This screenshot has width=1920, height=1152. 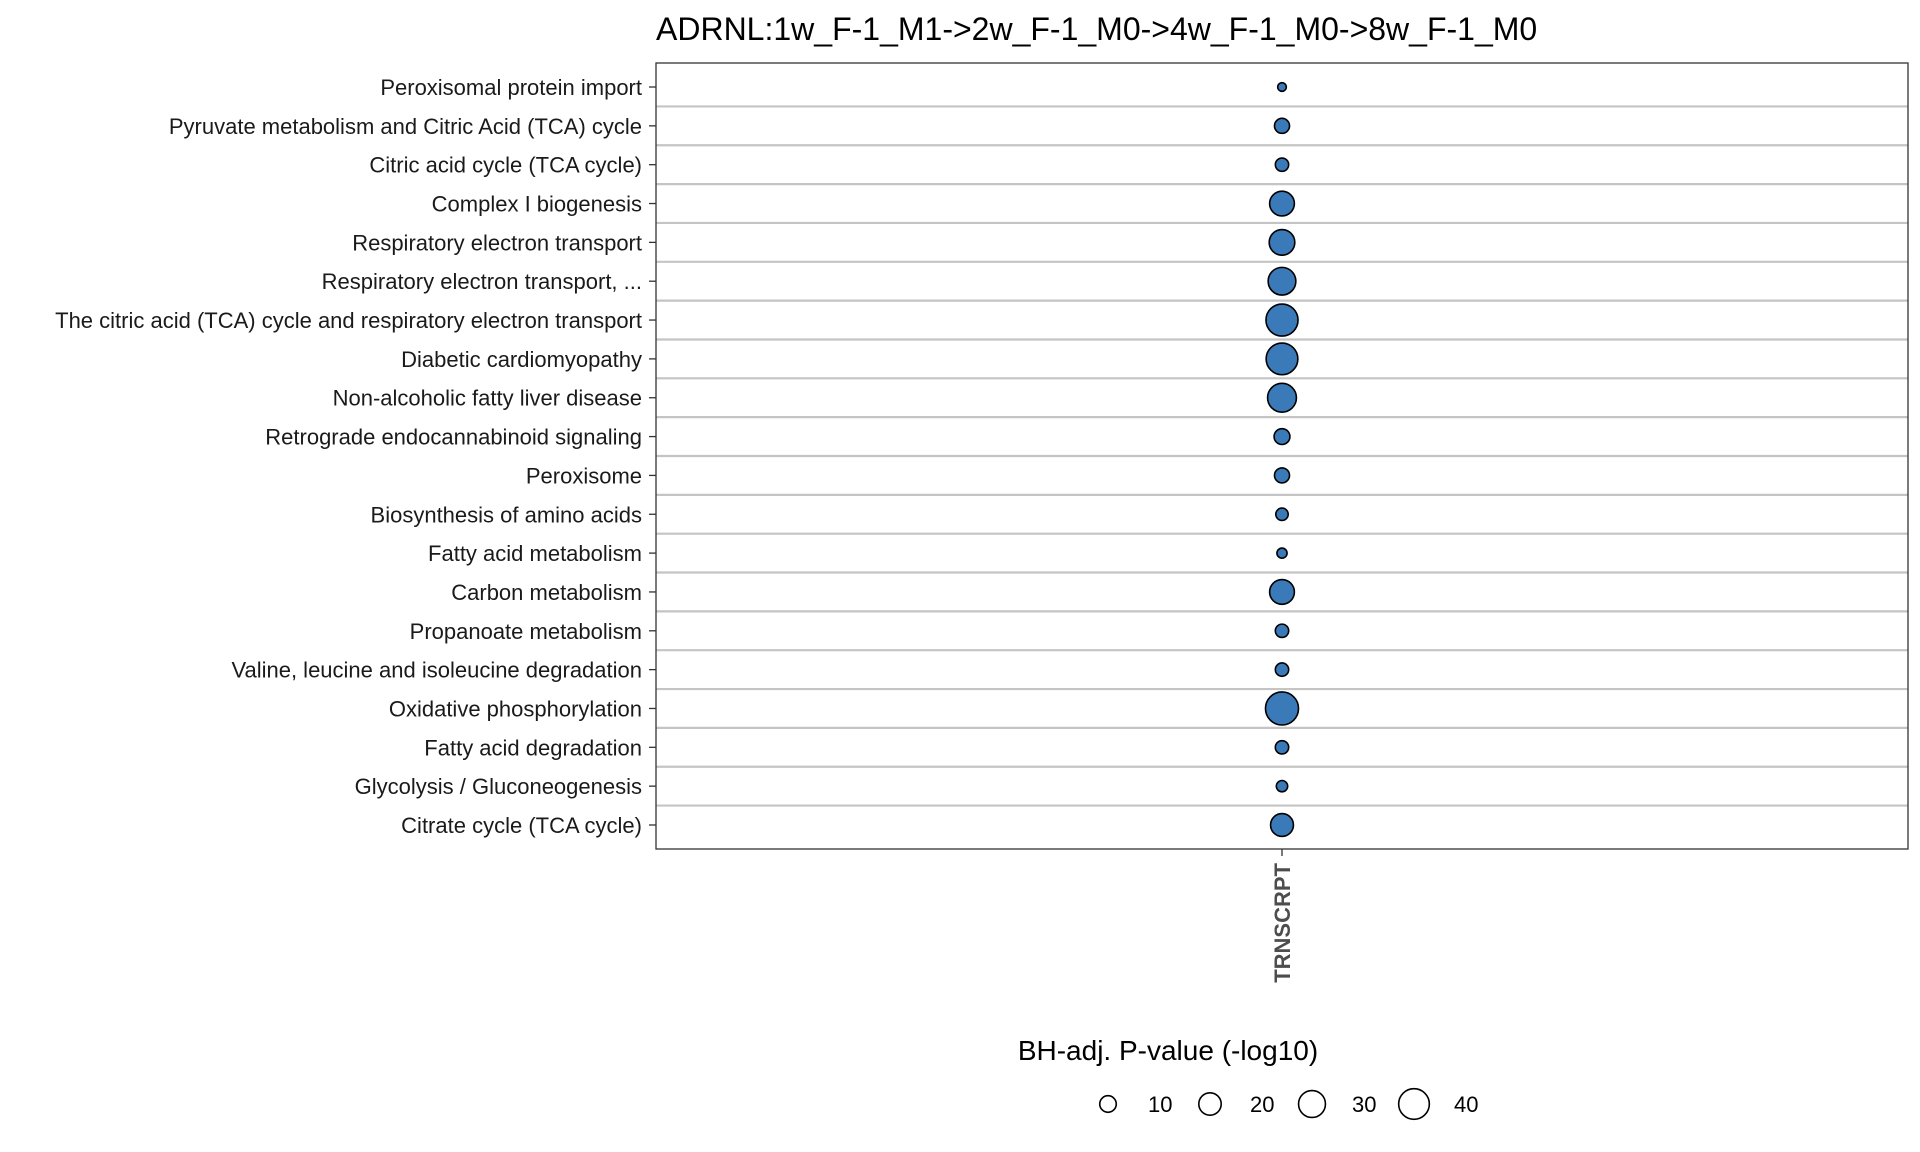 What do you see at coordinates (505, 165) in the screenshot?
I see `y-tick-label: Citric acid cycle (TCA cycle)` at bounding box center [505, 165].